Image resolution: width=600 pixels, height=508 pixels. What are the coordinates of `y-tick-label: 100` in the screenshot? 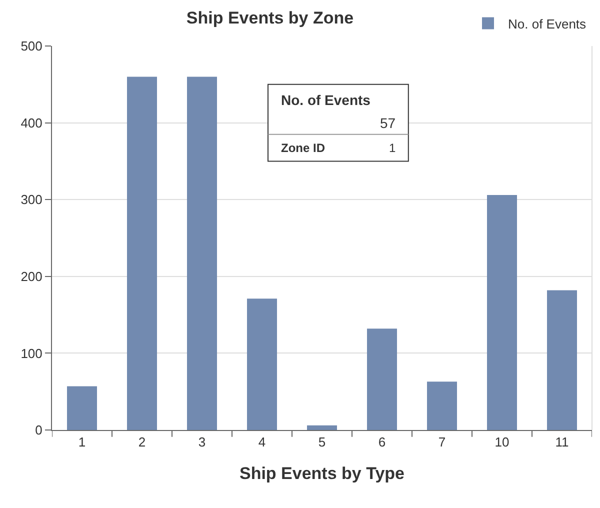 It's located at (31, 353).